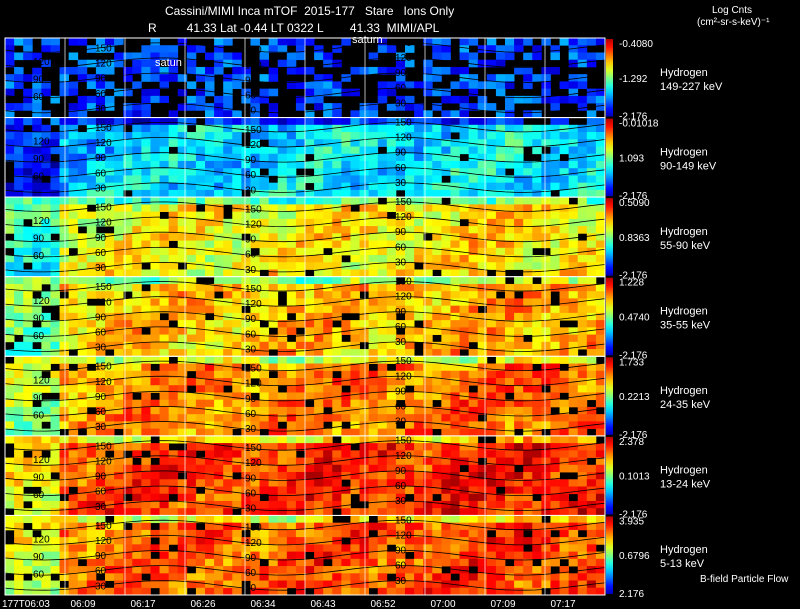 The image size is (800, 609). I want to click on y-tick-label: 120, so click(41, 460).